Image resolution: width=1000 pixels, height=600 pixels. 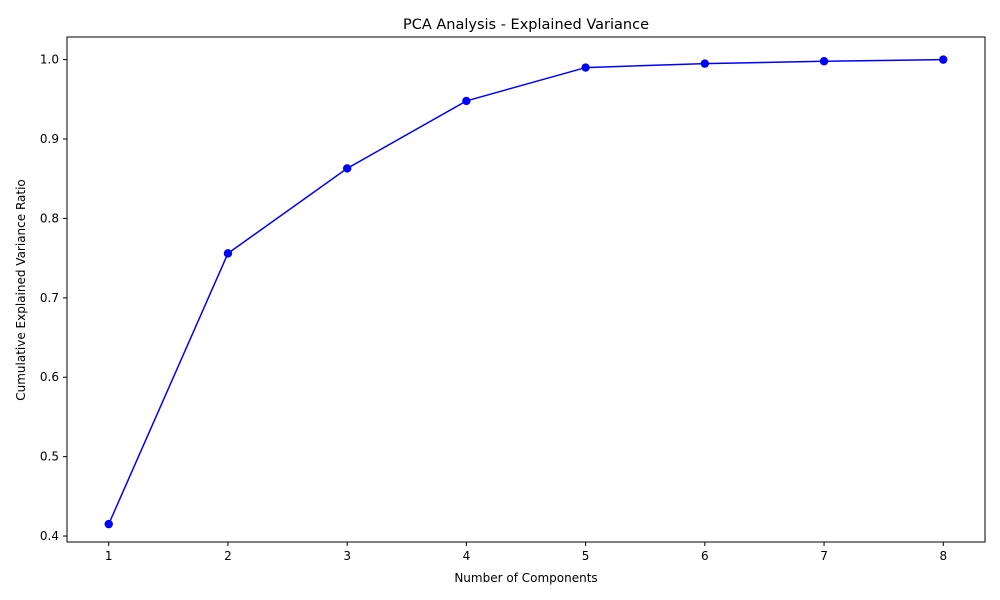 I want to click on y-tick-label: 0.5, so click(x=49, y=457).